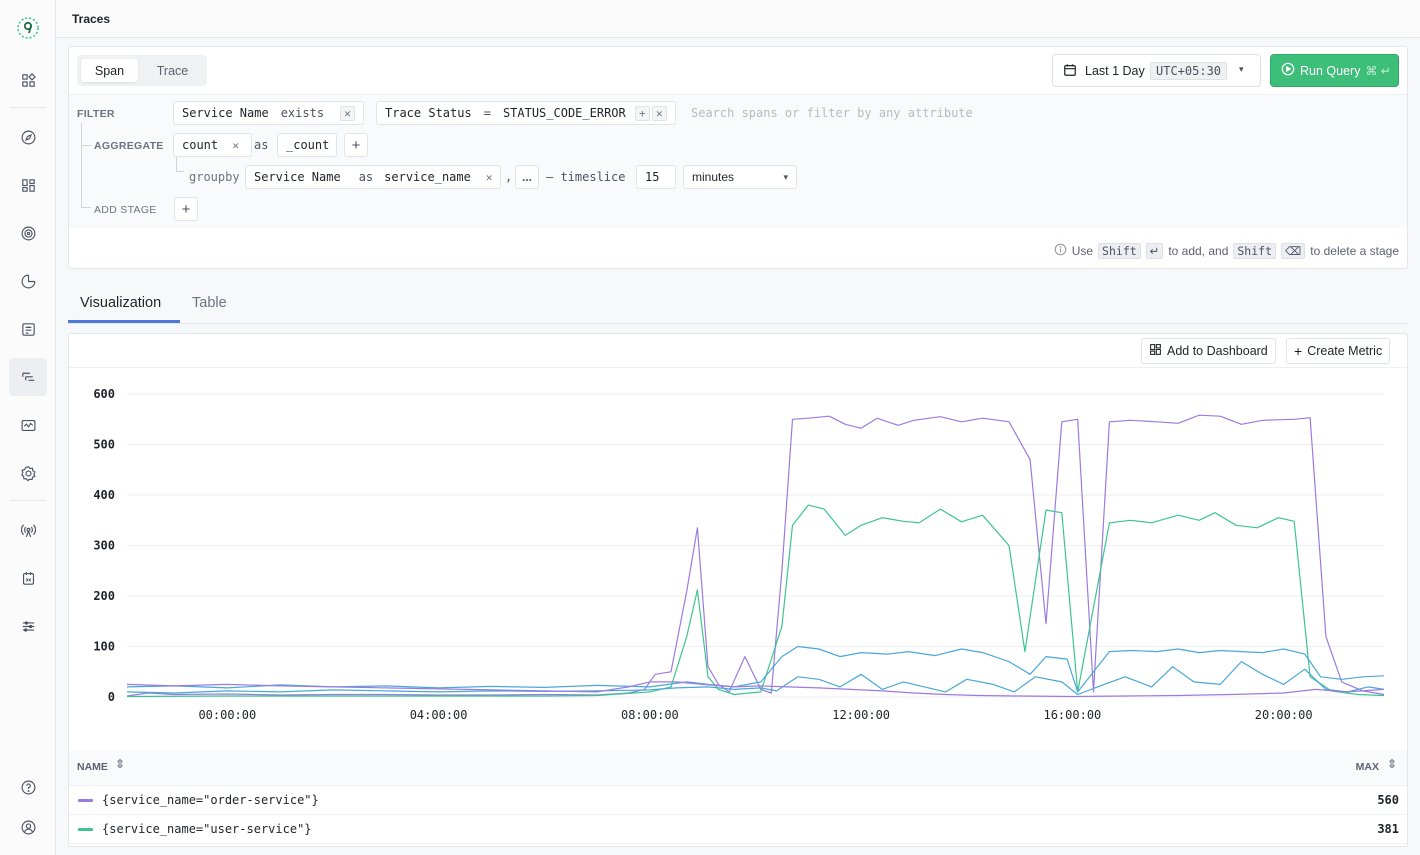  What do you see at coordinates (1288, 70) in the screenshot?
I see `play-icon` at bounding box center [1288, 70].